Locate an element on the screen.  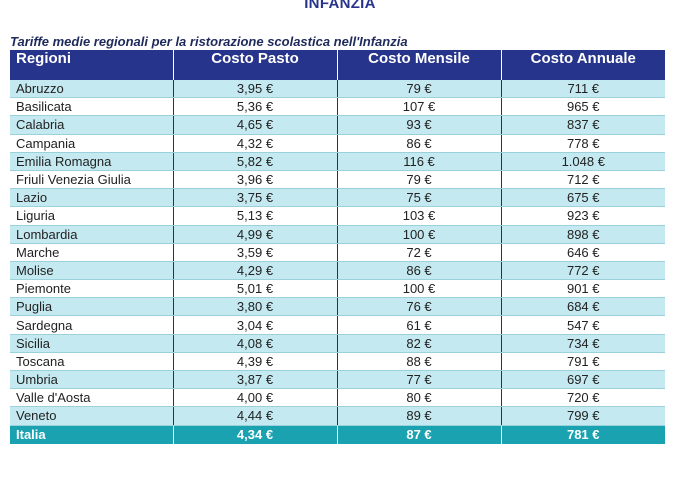
table-row: Puglia 3,80 €76 €684 € is located at coordinates (337, 307).